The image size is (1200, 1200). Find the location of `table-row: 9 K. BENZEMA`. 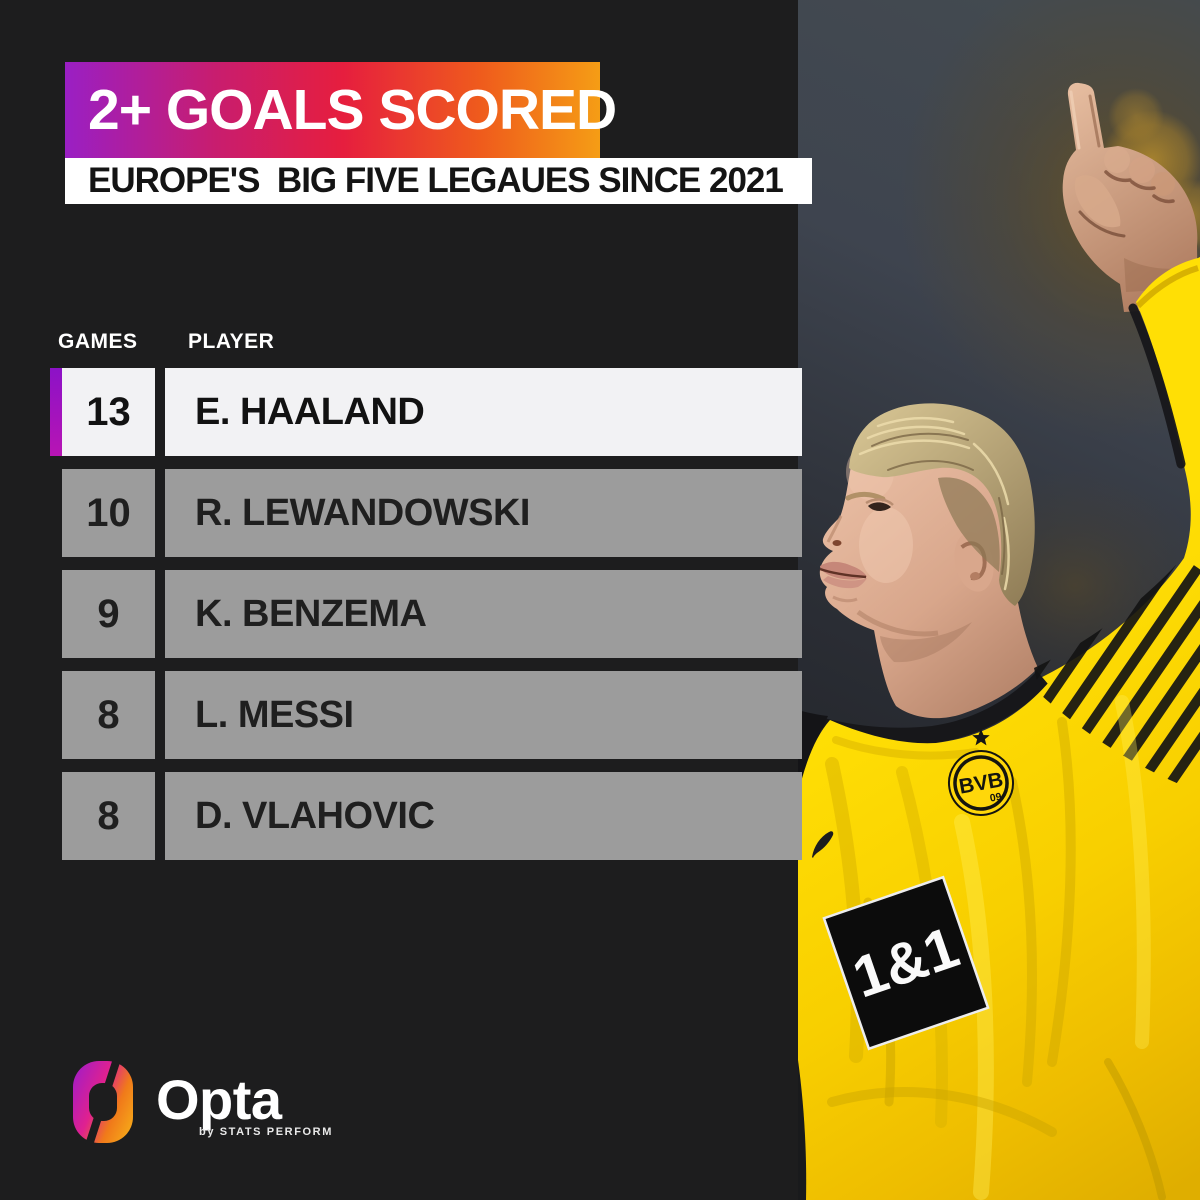

table-row: 9 K. BENZEMA is located at coordinates (401, 614).